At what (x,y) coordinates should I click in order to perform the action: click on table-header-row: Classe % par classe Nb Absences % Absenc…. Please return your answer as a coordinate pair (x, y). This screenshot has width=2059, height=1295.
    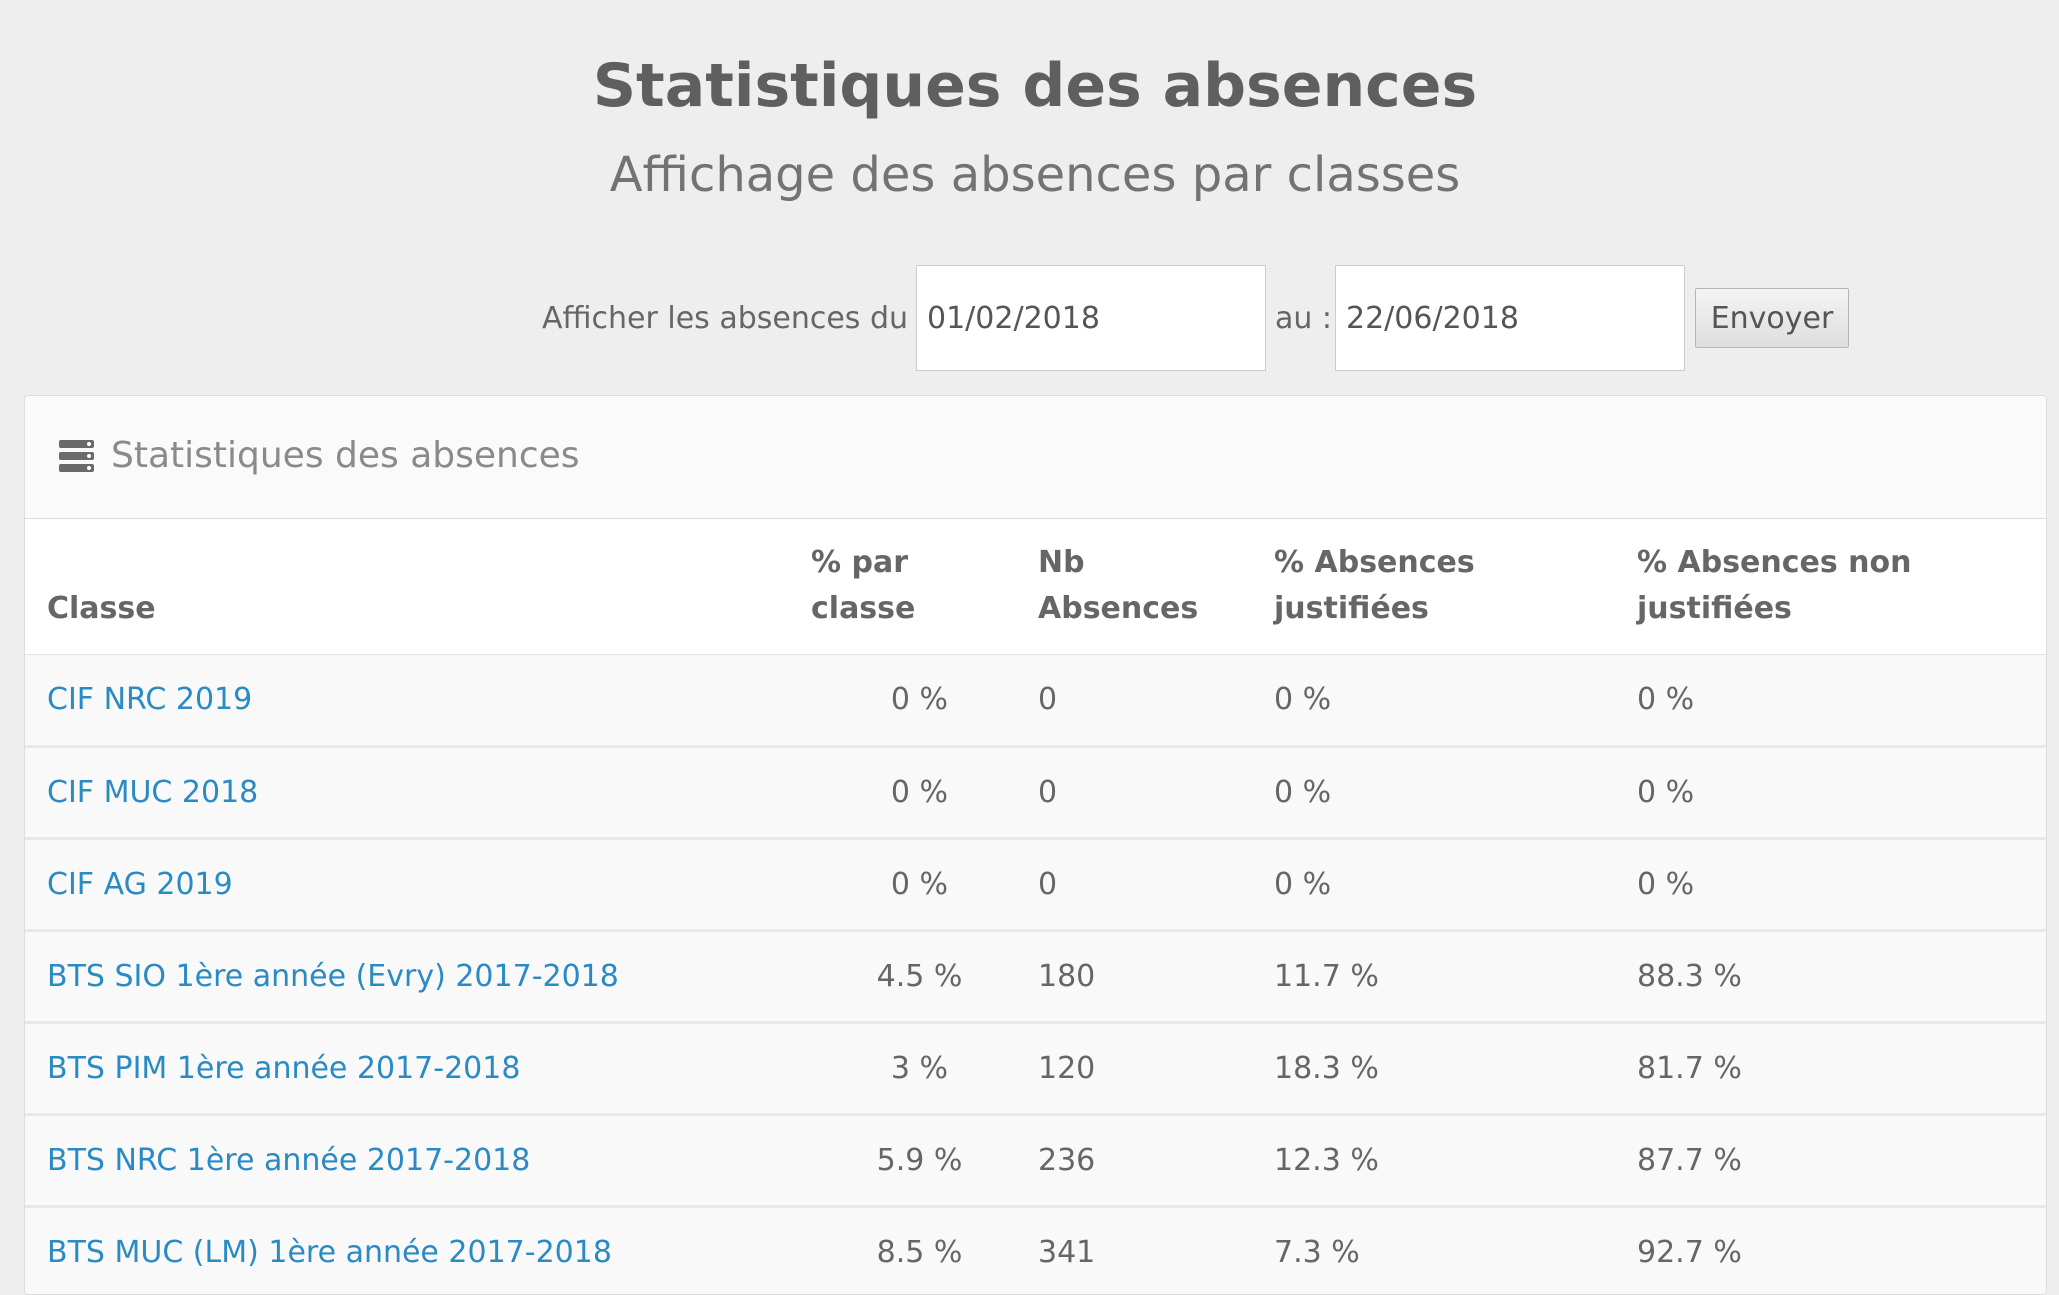
    Looking at the image, I should click on (1035, 587).